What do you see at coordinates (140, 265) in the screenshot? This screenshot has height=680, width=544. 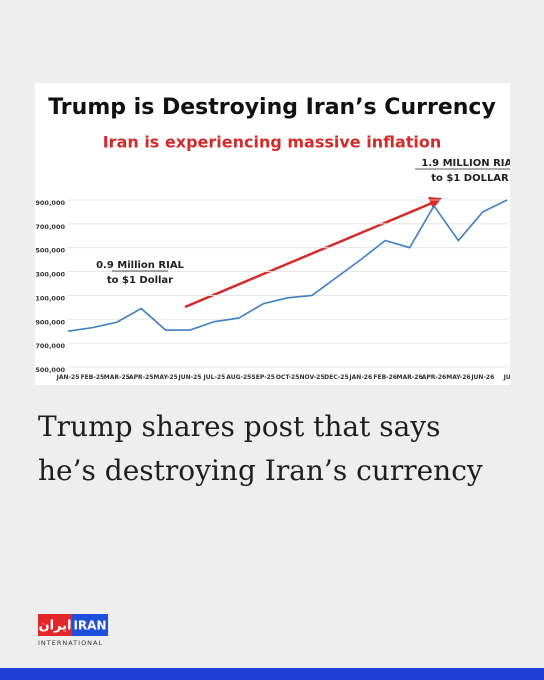 I see `annotation: 0.9 Million RIAL` at bounding box center [140, 265].